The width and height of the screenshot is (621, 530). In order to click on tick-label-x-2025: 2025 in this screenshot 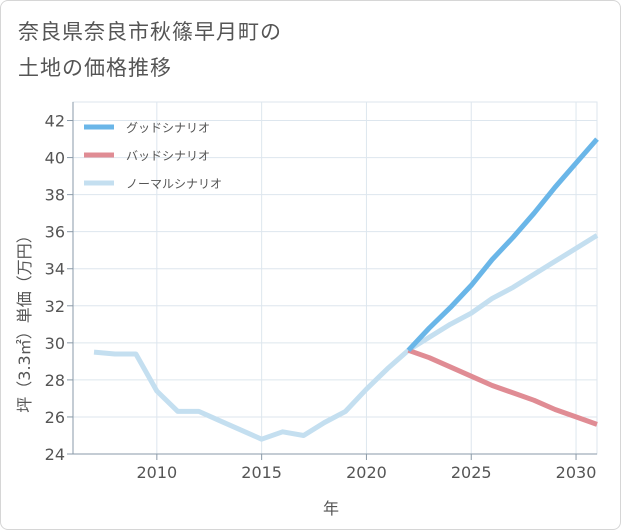, I will do `click(471, 472)`.